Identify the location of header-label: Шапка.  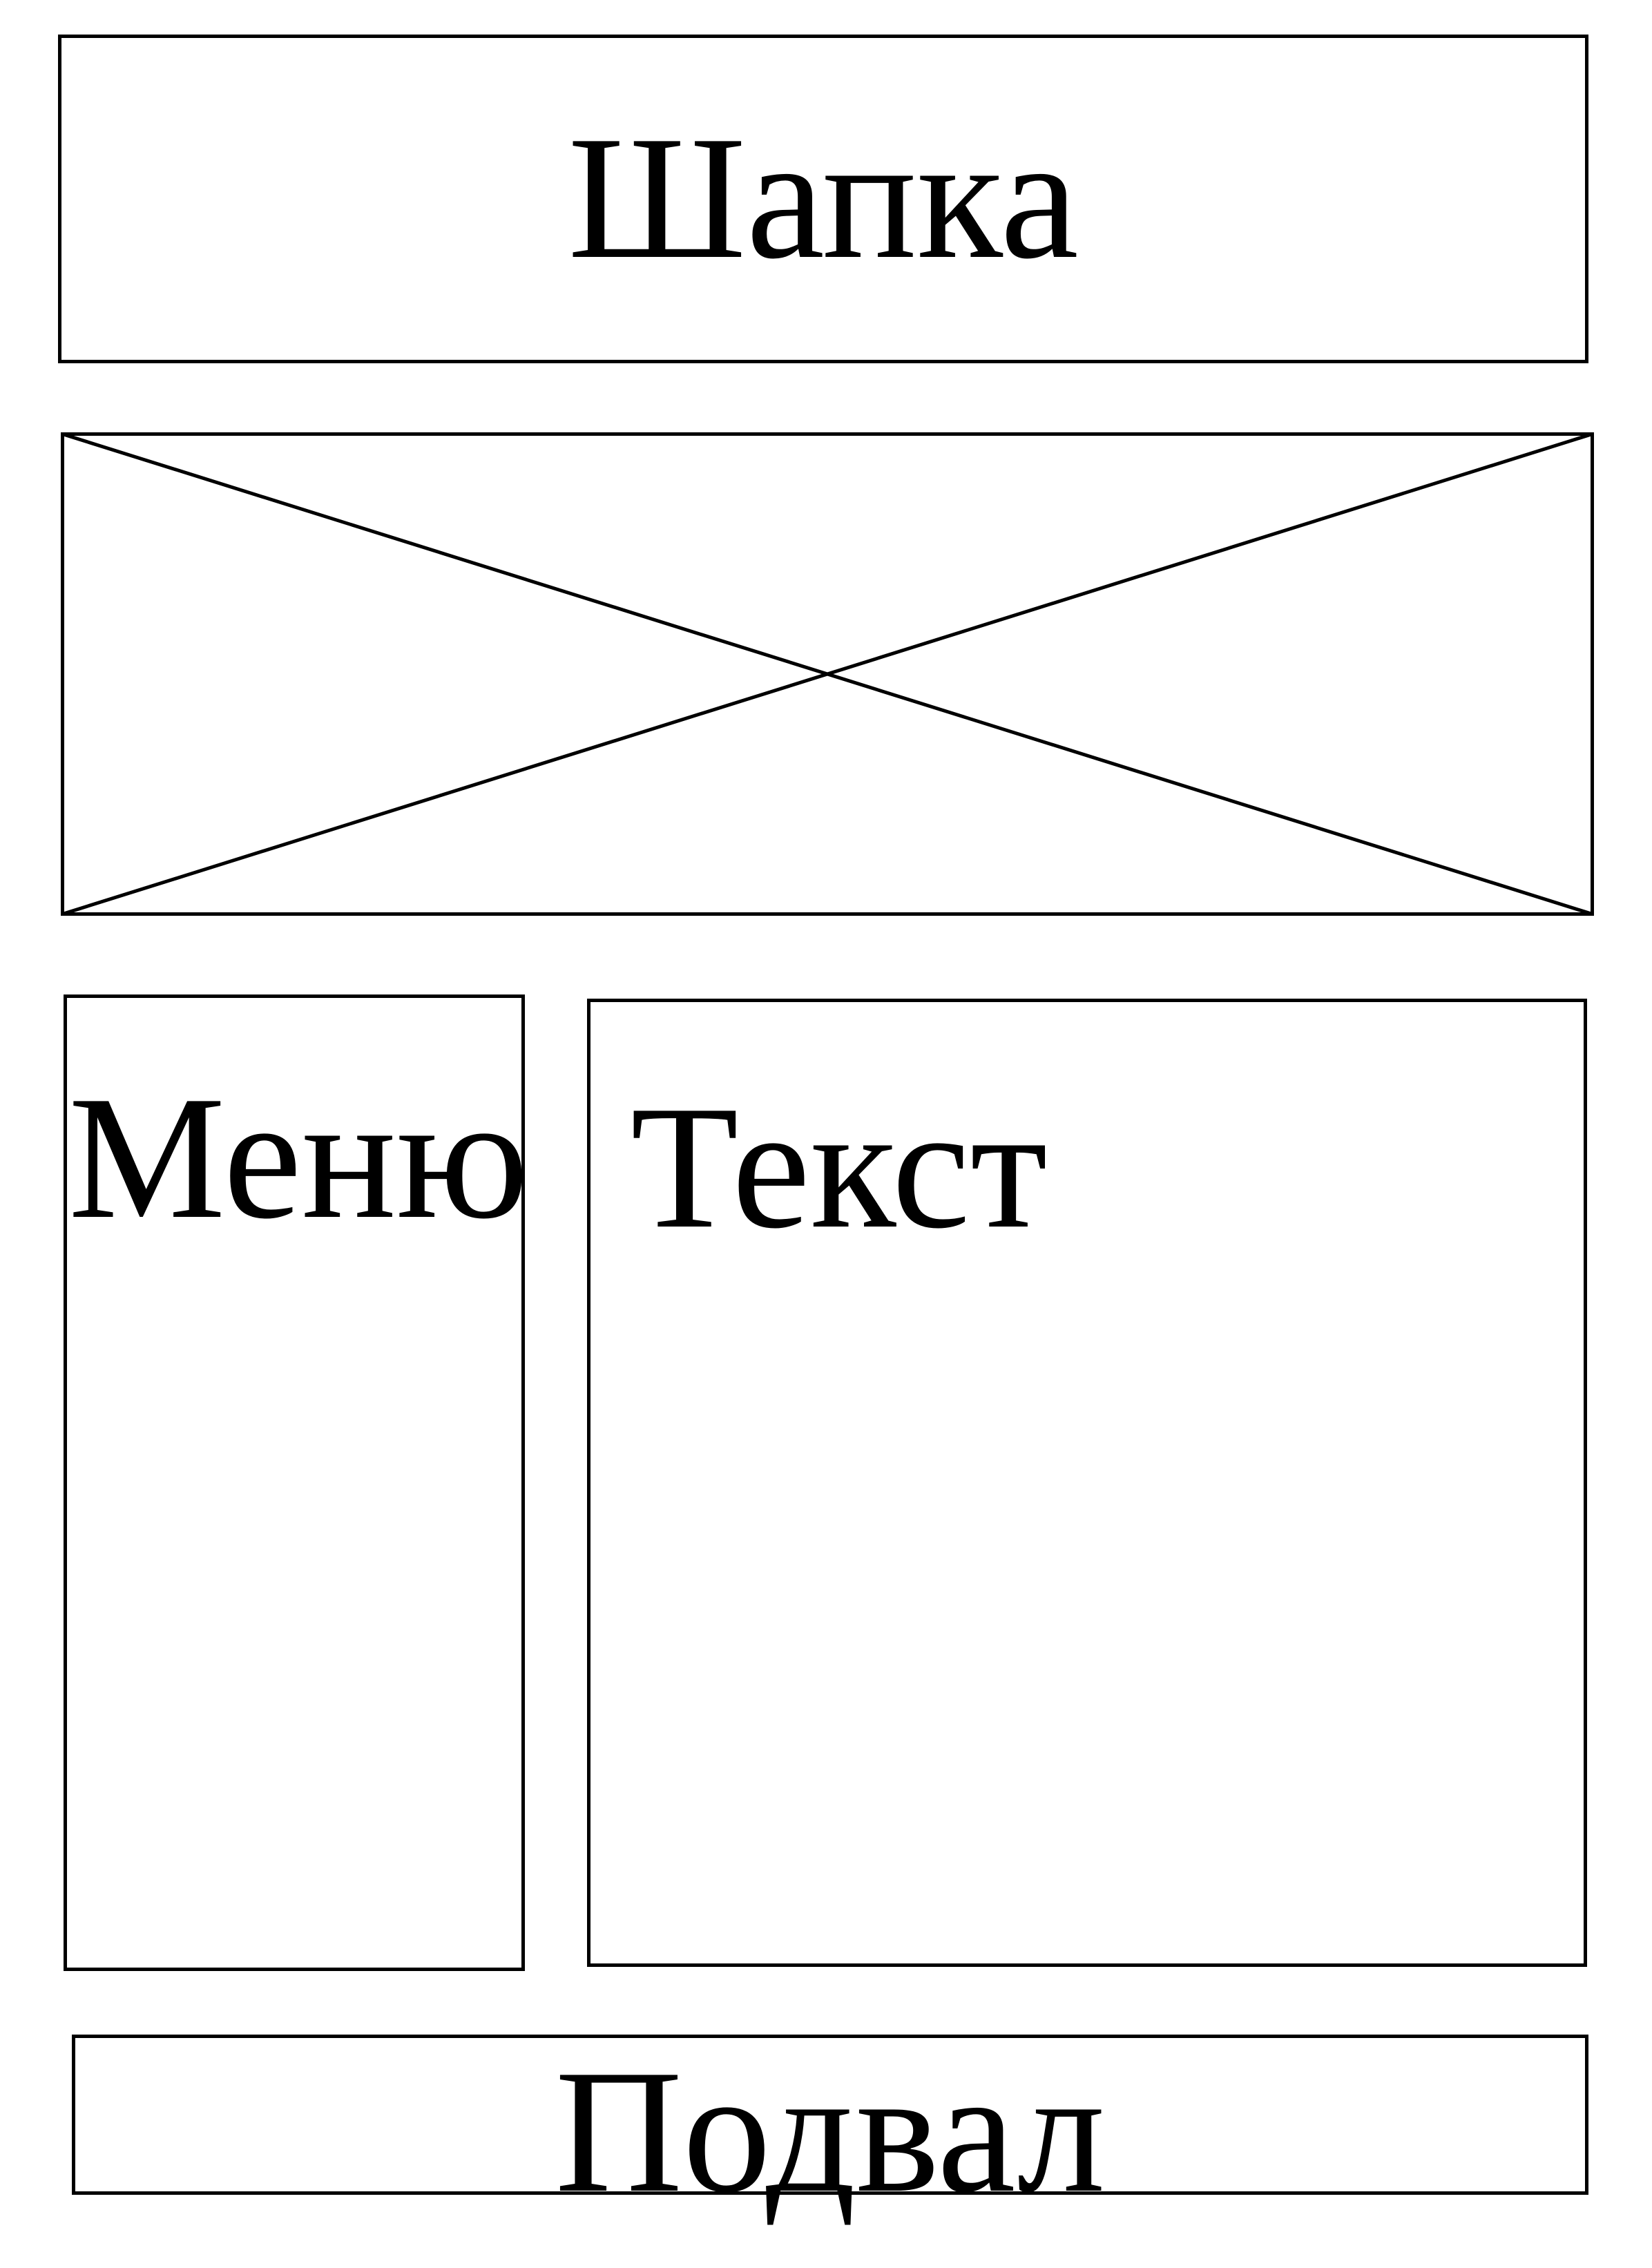
(823, 198).